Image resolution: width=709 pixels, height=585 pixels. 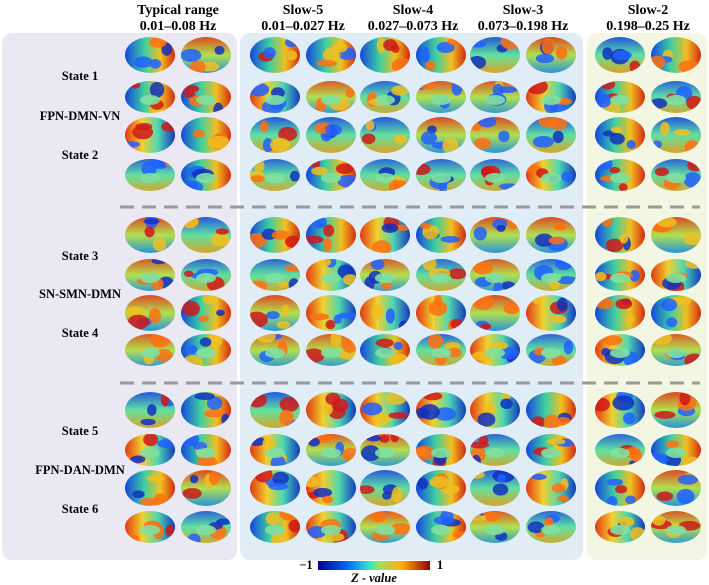 I want to click on network-label: FPN-DAN-DMN, so click(x=80, y=470).